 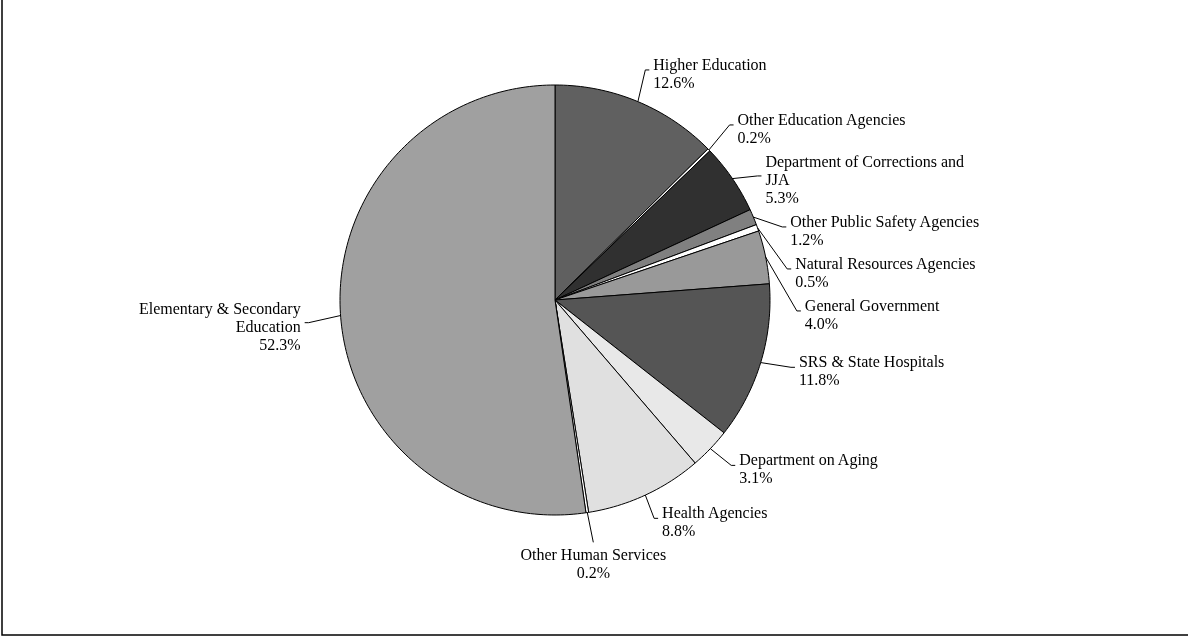 I want to click on data-label: 8.8%, so click(x=679, y=531).